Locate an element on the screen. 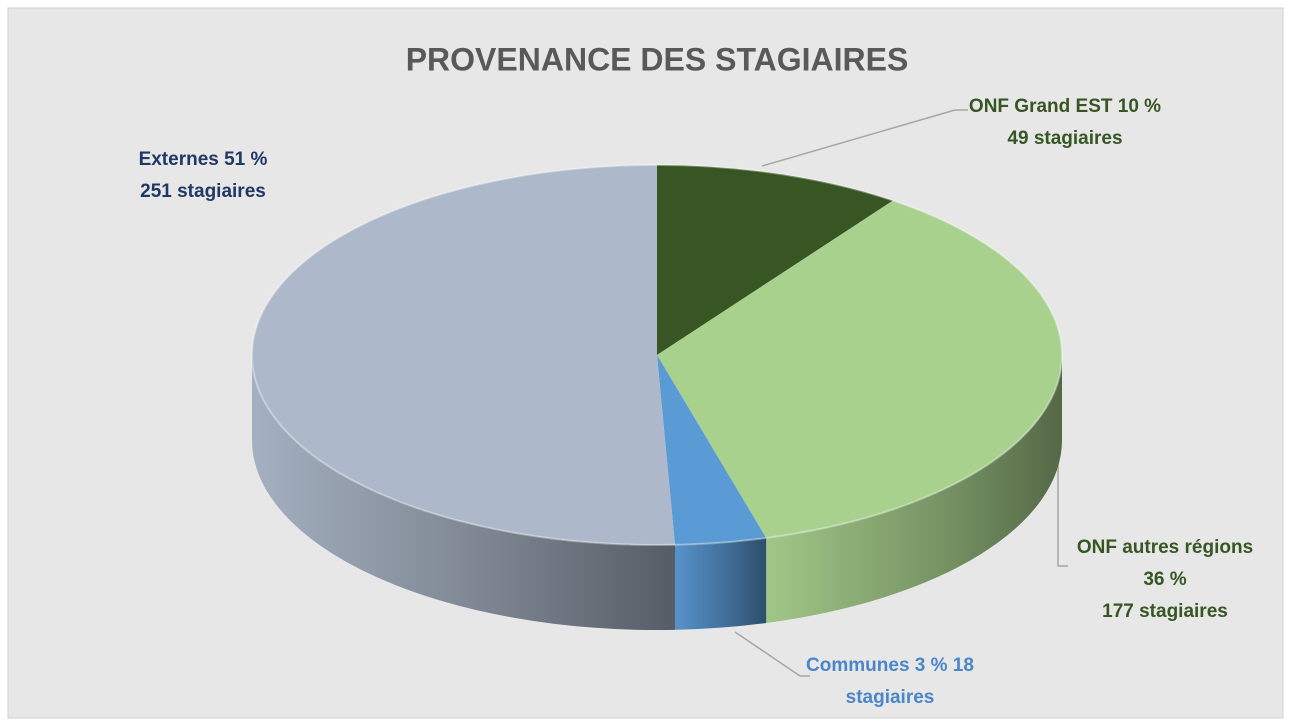 The height and width of the screenshot is (726, 1291). data-label: ONF Grand EST 10 % is located at coordinates (1065, 106).